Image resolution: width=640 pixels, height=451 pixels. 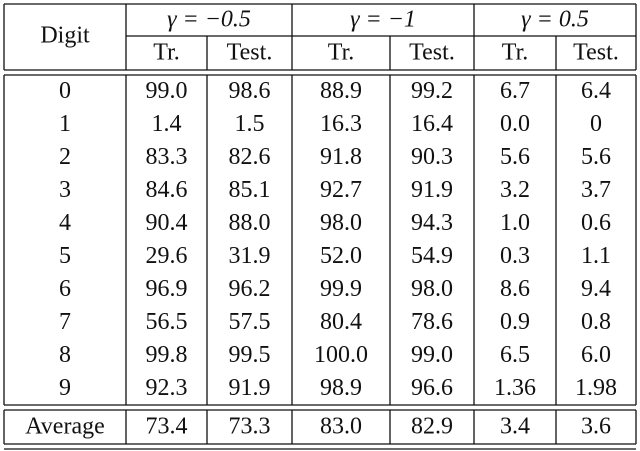 I want to click on average-cell: 82.9, so click(x=432, y=427).